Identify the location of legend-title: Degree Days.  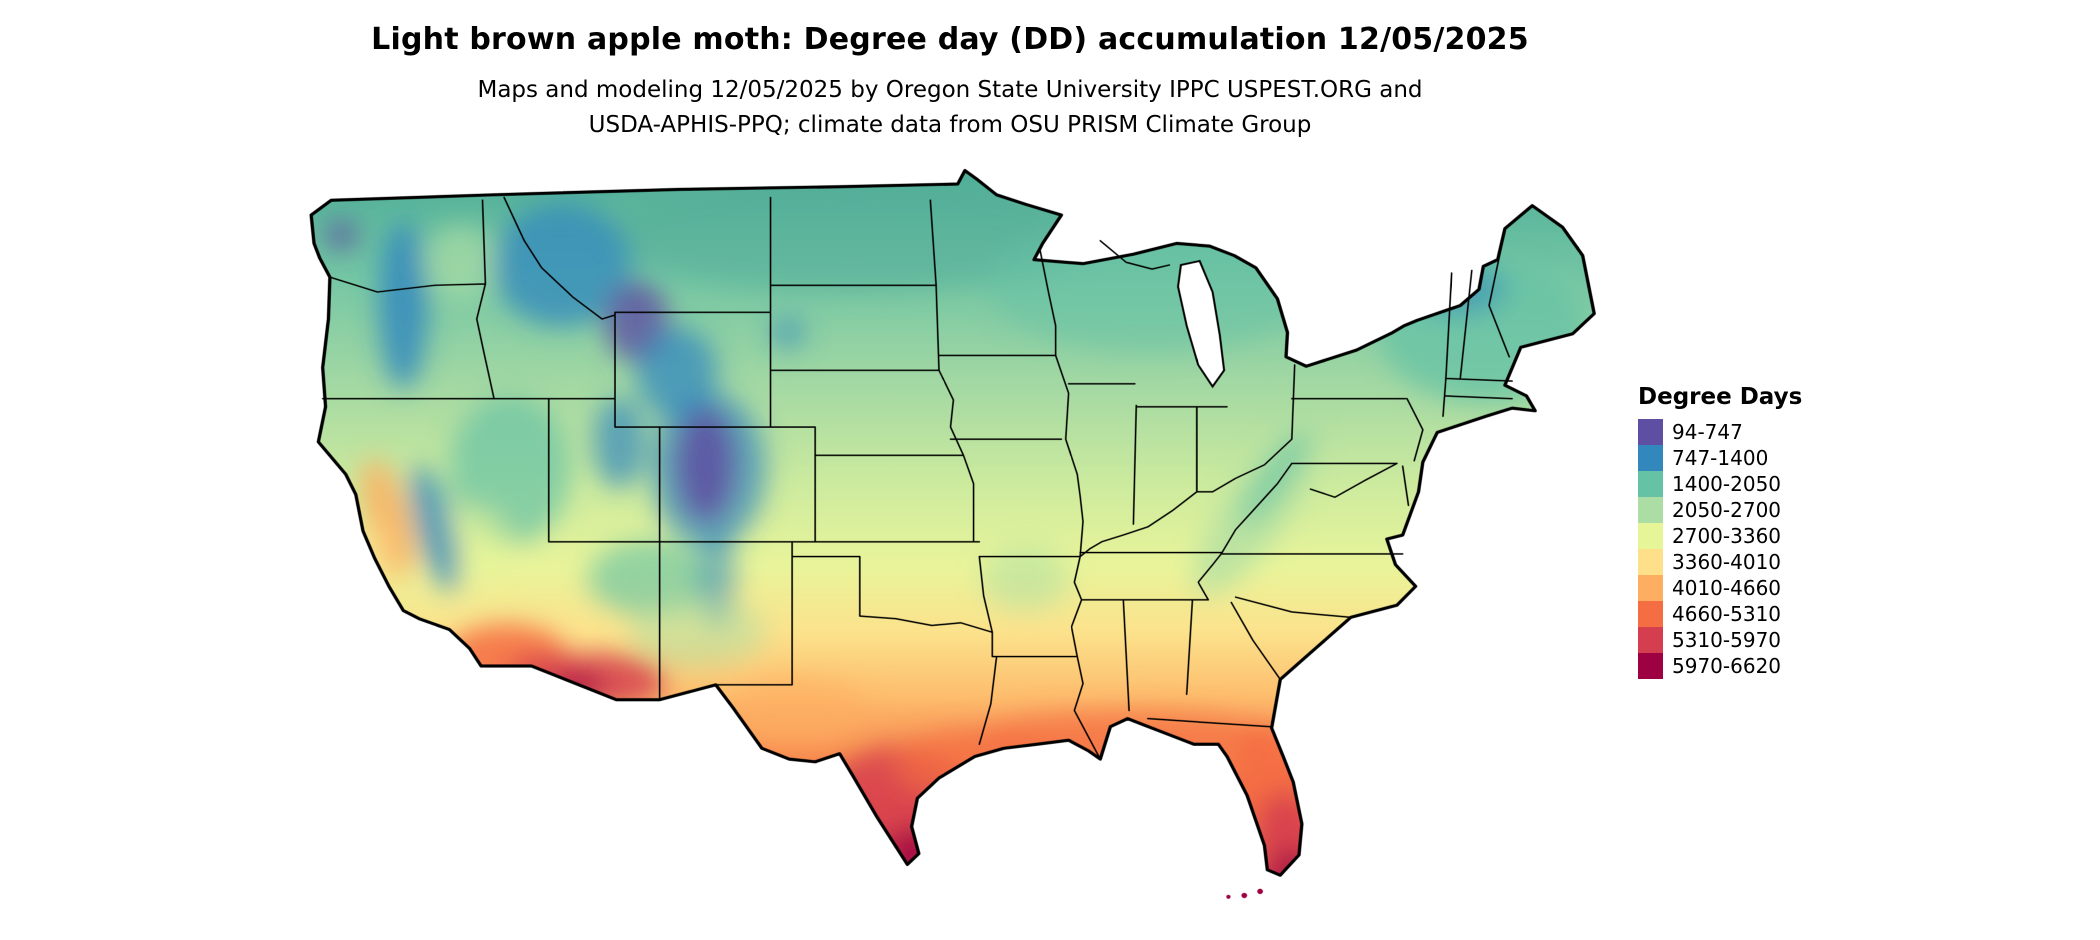
(1720, 397).